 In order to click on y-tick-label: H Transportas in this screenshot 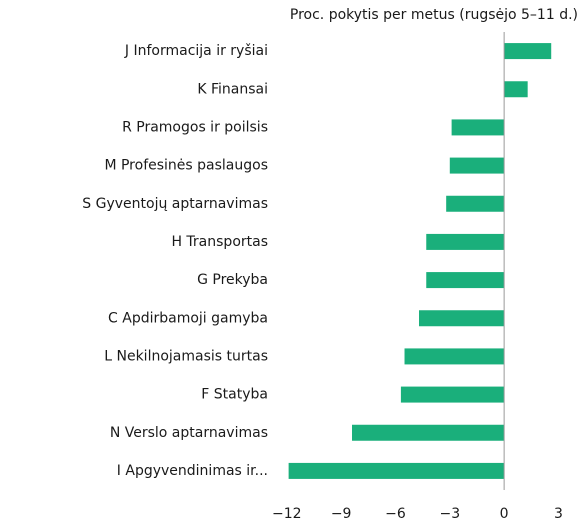, I will do `click(219, 242)`.